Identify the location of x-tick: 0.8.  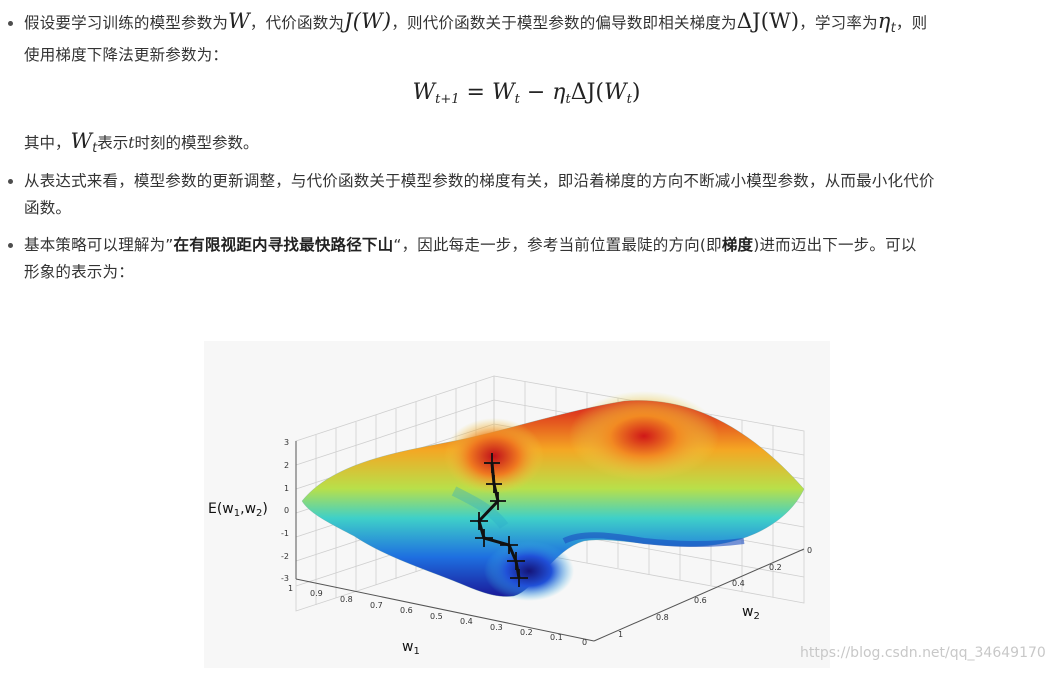
(346, 599).